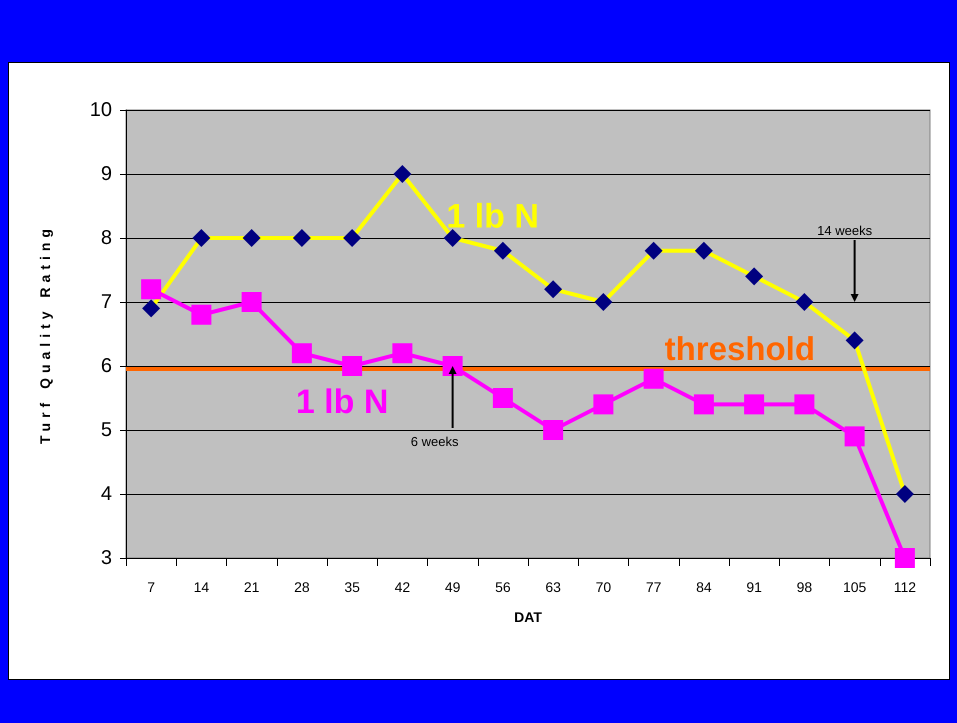 The height and width of the screenshot is (723, 957). Describe the element at coordinates (604, 587) in the screenshot. I see `x-tick-label: 70` at that location.